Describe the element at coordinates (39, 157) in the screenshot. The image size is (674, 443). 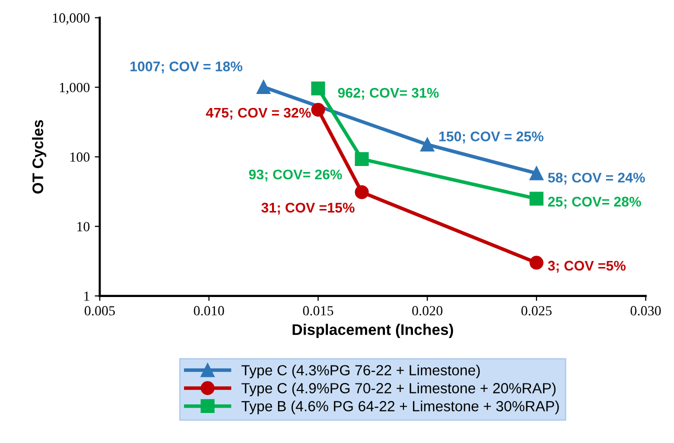
I see `y-axis-title: OT Cycles` at that location.